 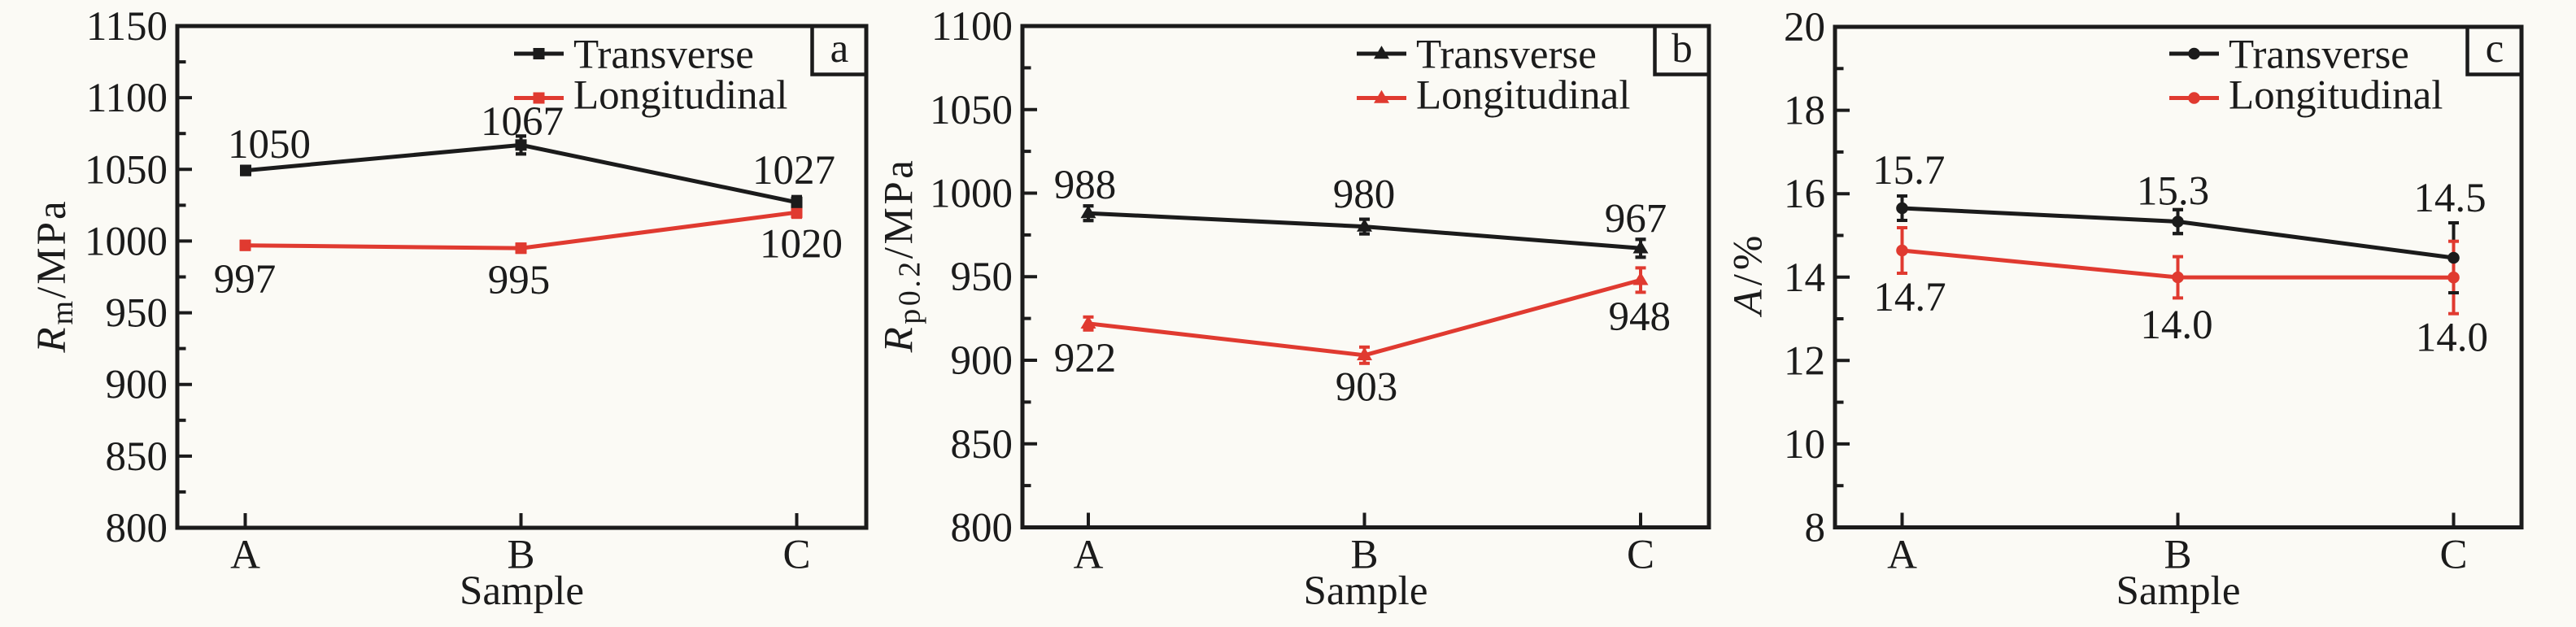 I want to click on svg-text: a, so click(x=839, y=49).